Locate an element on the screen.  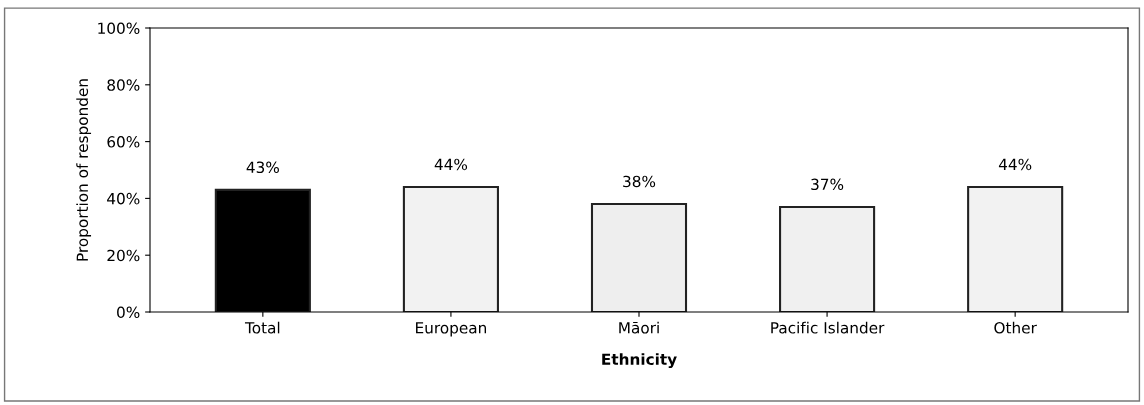
x-tick-label: European is located at coordinates (451, 329).